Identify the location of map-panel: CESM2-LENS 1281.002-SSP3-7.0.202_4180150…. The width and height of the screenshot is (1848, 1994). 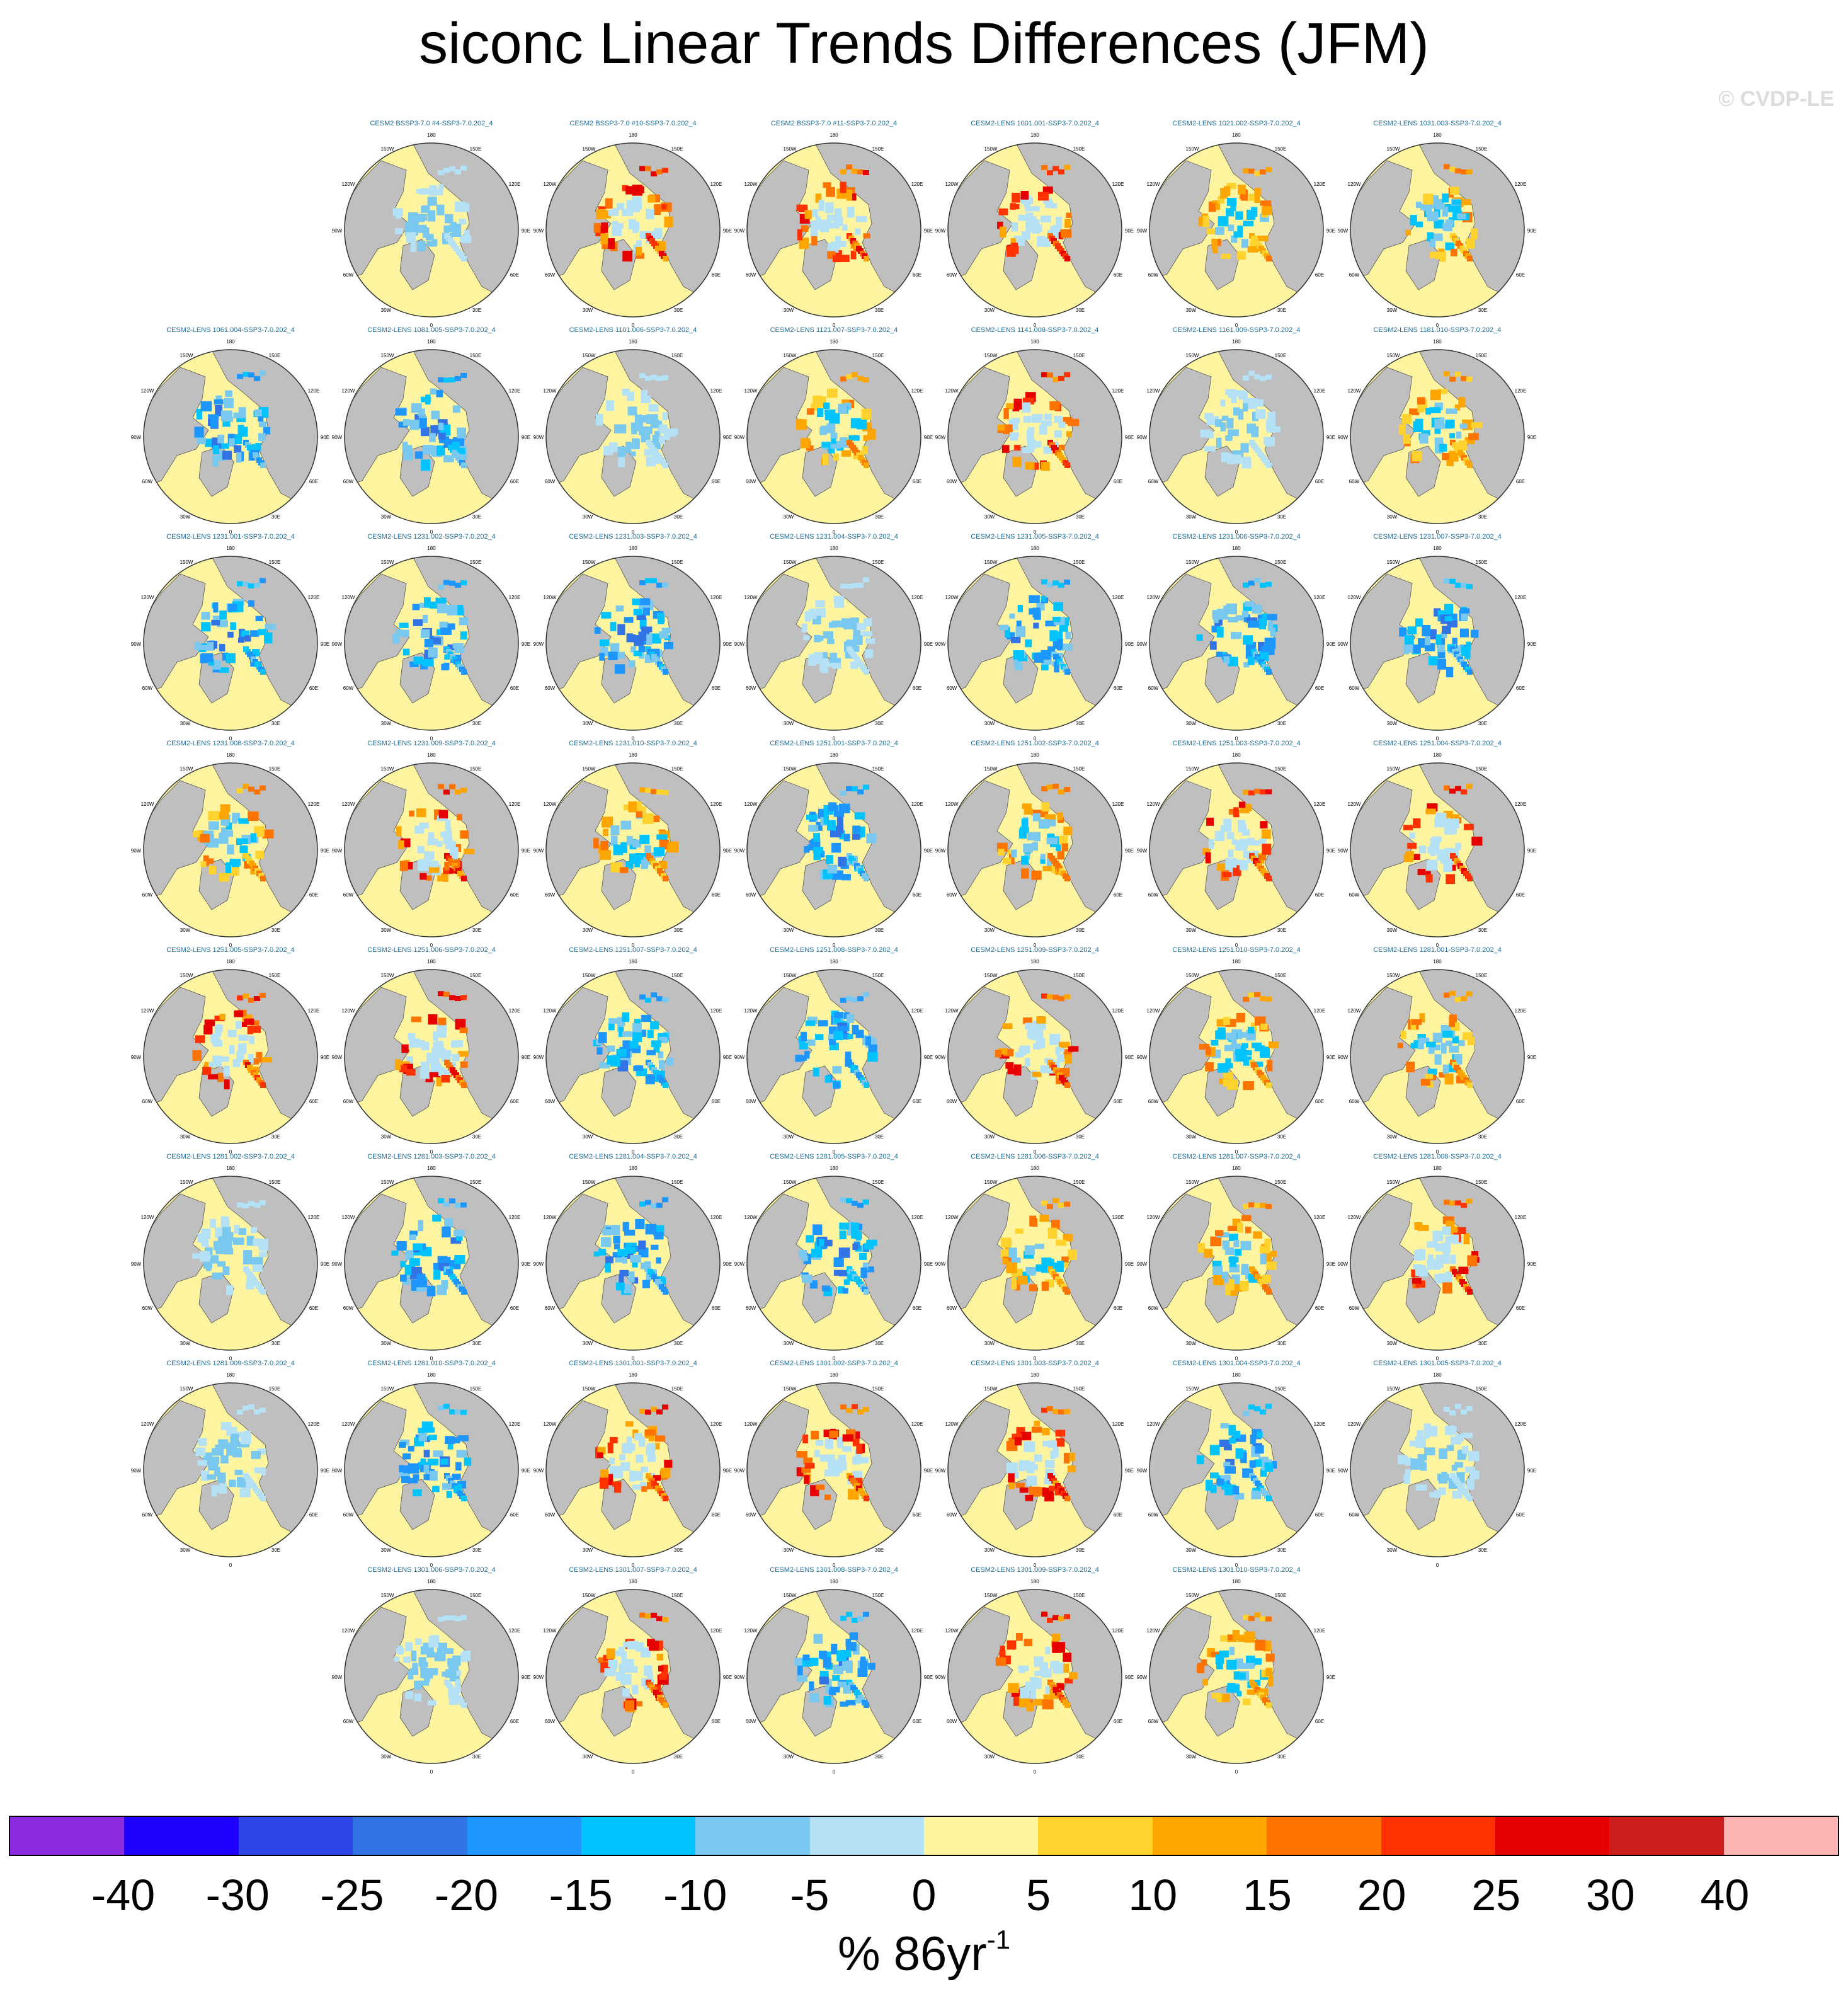
(230, 1257).